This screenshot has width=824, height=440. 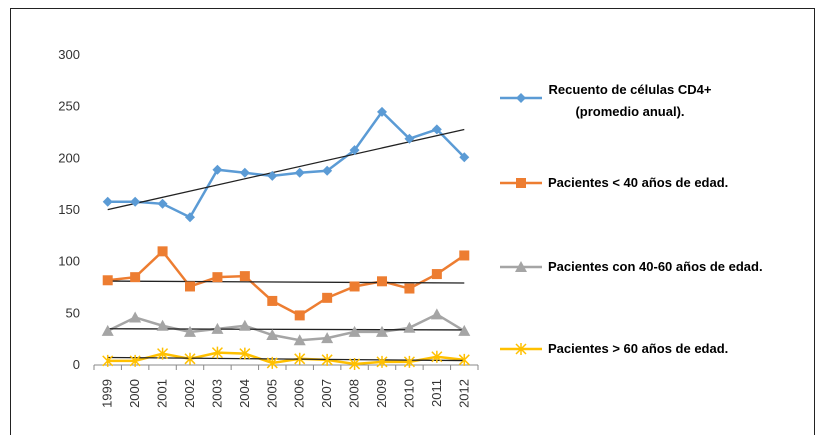 I want to click on x-tick-label: 2004, so click(x=244, y=393).